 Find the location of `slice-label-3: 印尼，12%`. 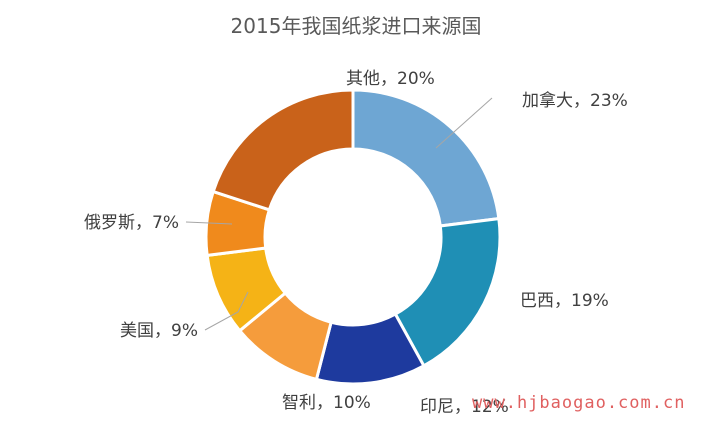

slice-label-3: 印尼，12% is located at coordinates (464, 407).